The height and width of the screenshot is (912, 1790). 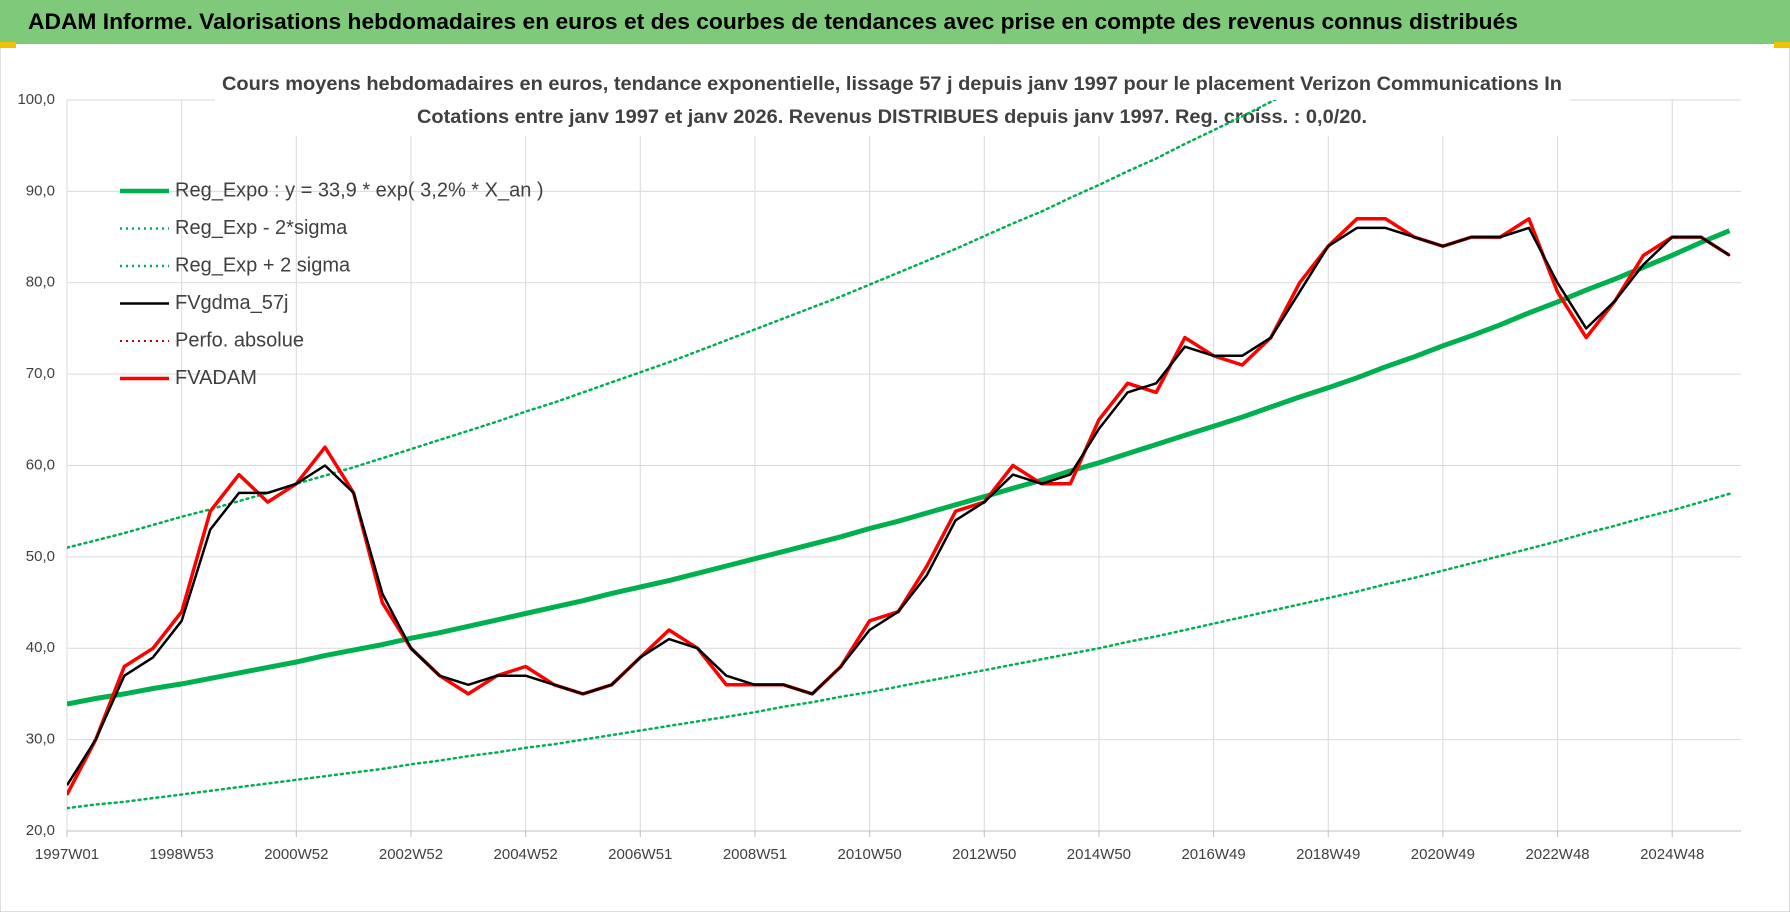 What do you see at coordinates (40, 373) in the screenshot?
I see `y-tick-label: 70,0` at bounding box center [40, 373].